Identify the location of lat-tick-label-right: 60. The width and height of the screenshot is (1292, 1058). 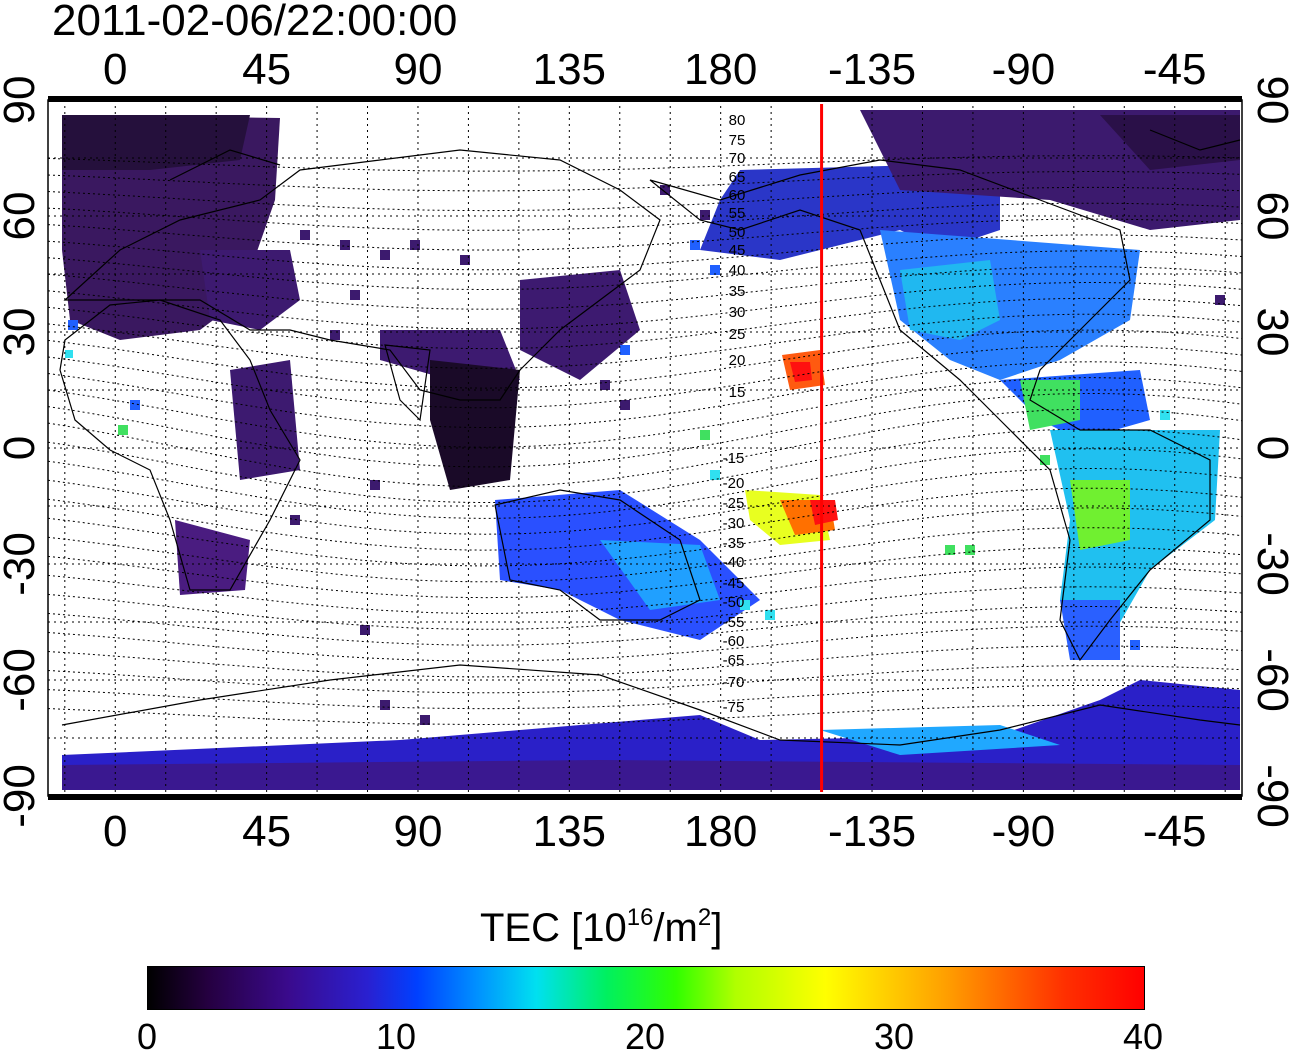
(1270, 216).